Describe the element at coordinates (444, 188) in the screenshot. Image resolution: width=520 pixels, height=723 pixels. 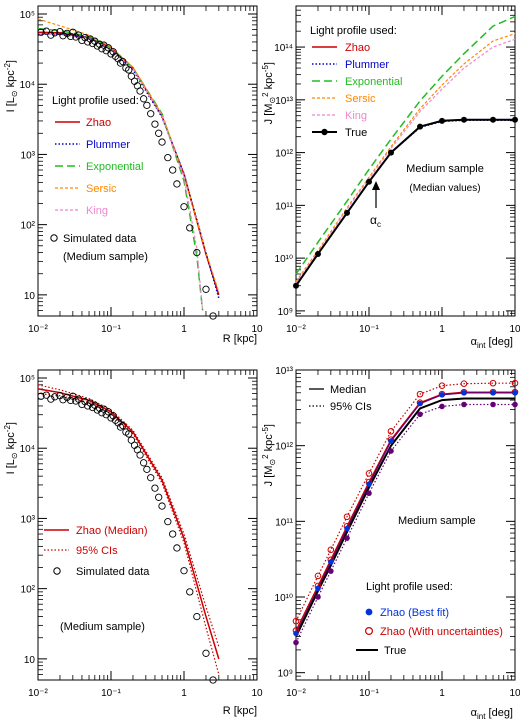
I see `annotation-median-values: (Median values)` at that location.